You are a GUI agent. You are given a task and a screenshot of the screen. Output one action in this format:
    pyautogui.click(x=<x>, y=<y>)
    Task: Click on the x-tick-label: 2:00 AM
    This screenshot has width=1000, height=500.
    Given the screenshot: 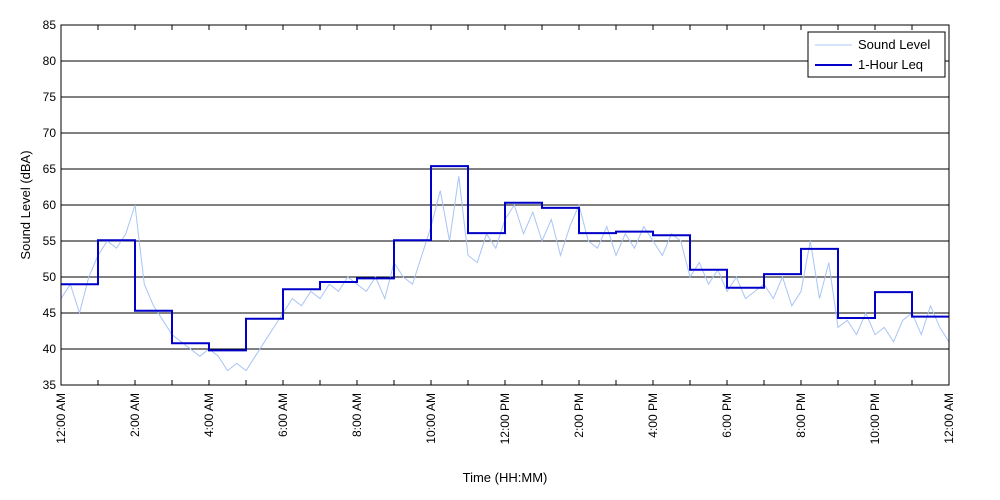 What is the action you would take?
    pyautogui.click(x=135, y=415)
    